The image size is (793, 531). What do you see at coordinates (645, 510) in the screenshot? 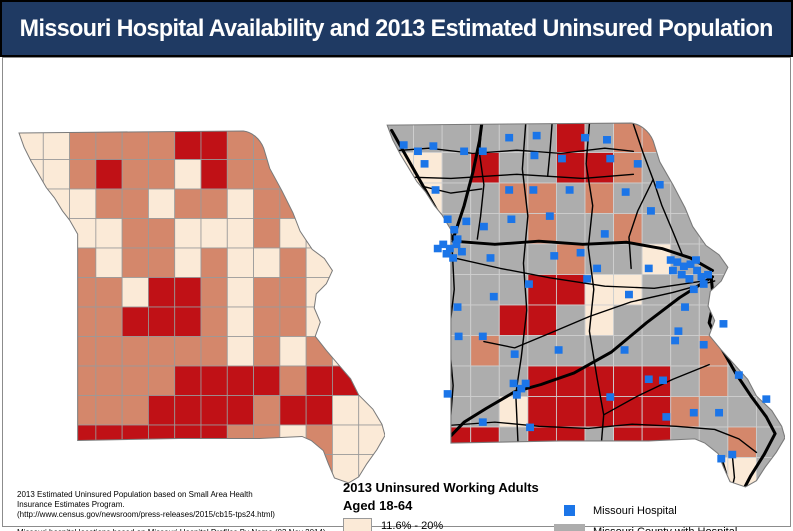
I see `legend-item-hospital: Missouri Hospital` at bounding box center [645, 510].